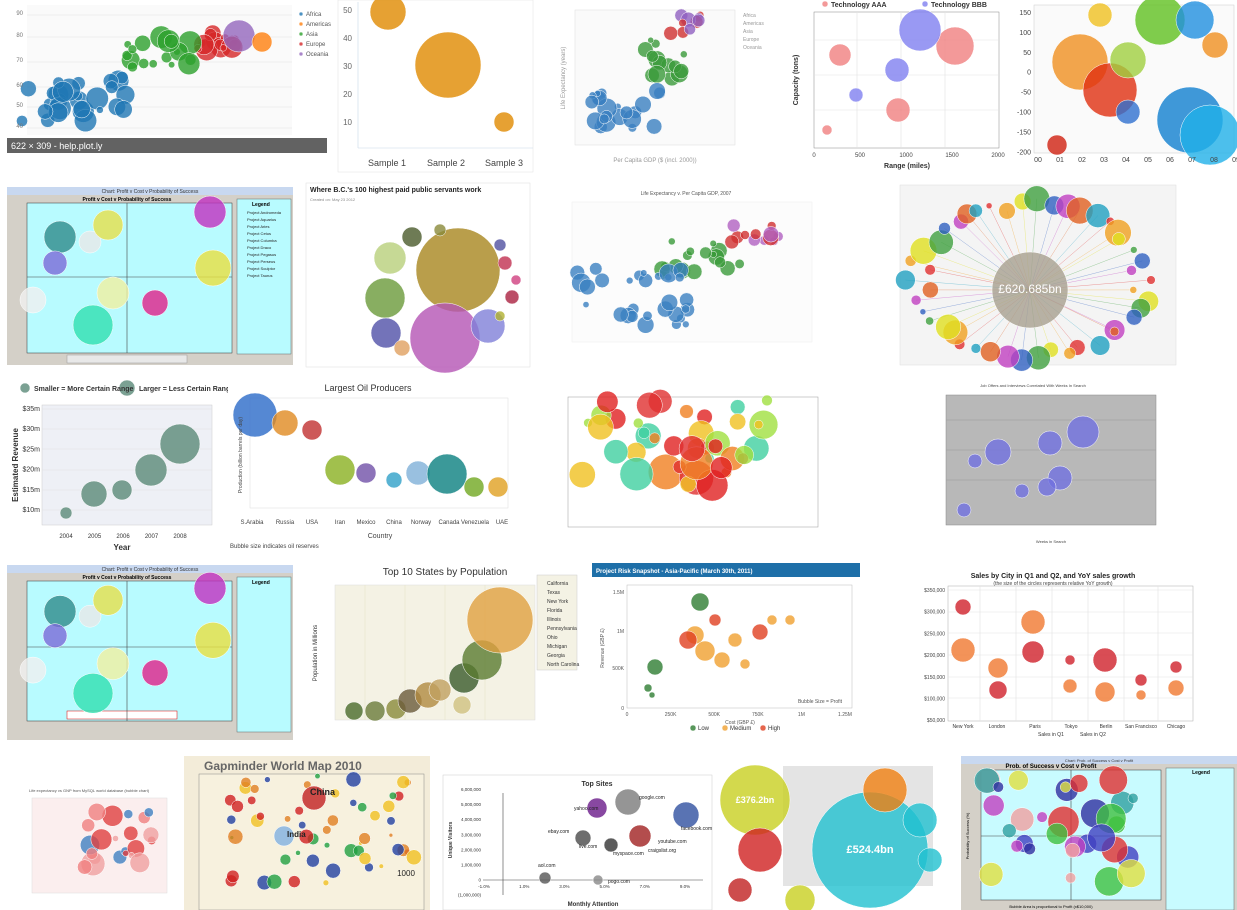  What do you see at coordinates (435, 86) in the screenshot?
I see `result-thumbnail: 50 40 30 20 10 Sample 1 Sample 2 Sample 3` at bounding box center [435, 86].